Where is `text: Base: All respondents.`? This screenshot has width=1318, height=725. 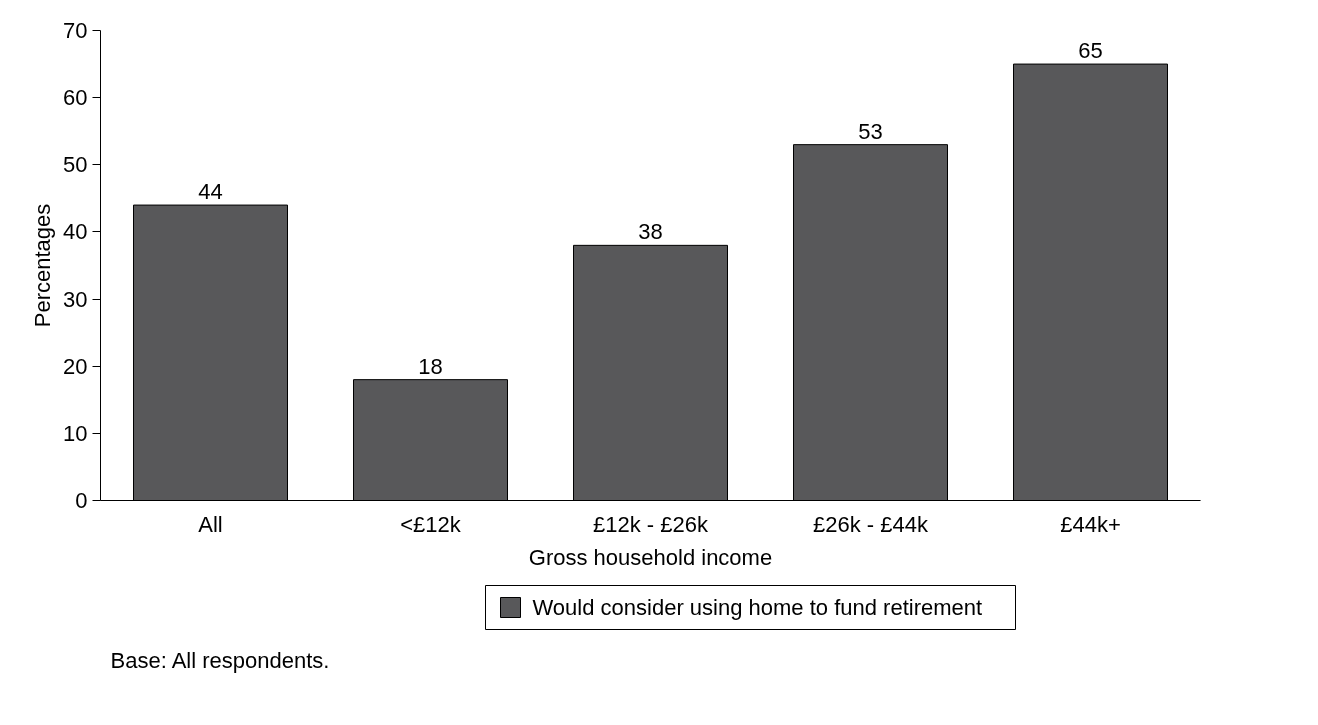
text: Base: All respondents. is located at coordinates (220, 660).